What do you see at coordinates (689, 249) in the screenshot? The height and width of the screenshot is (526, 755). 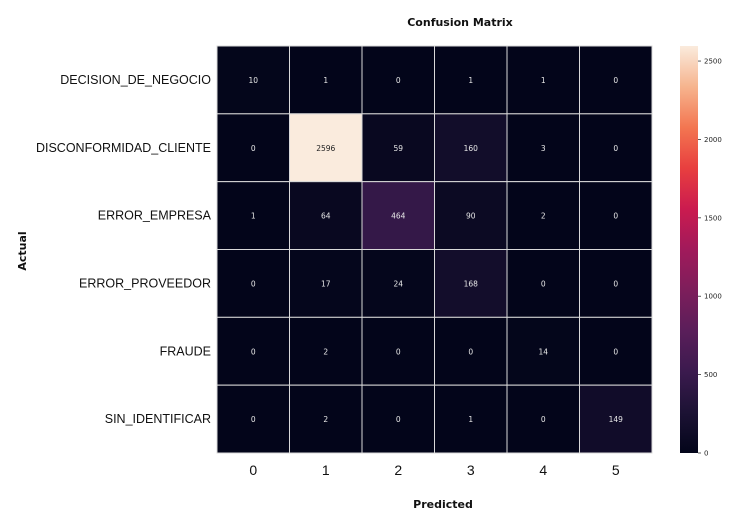 I see `colorbar-gradient` at bounding box center [689, 249].